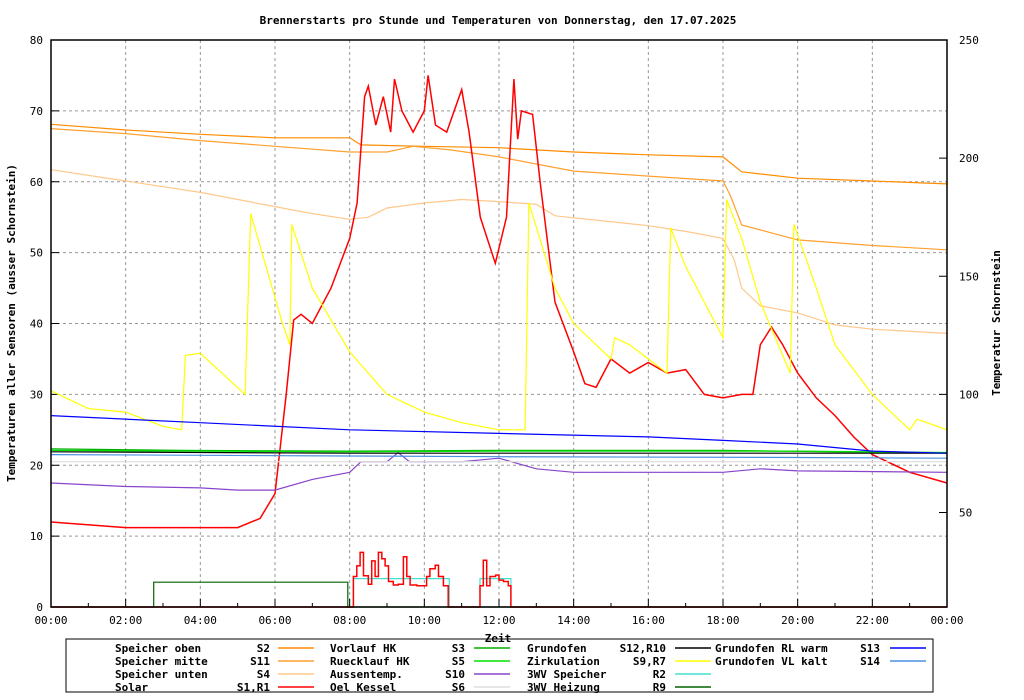  I want to click on y-tick-label: 40, so click(36, 324).